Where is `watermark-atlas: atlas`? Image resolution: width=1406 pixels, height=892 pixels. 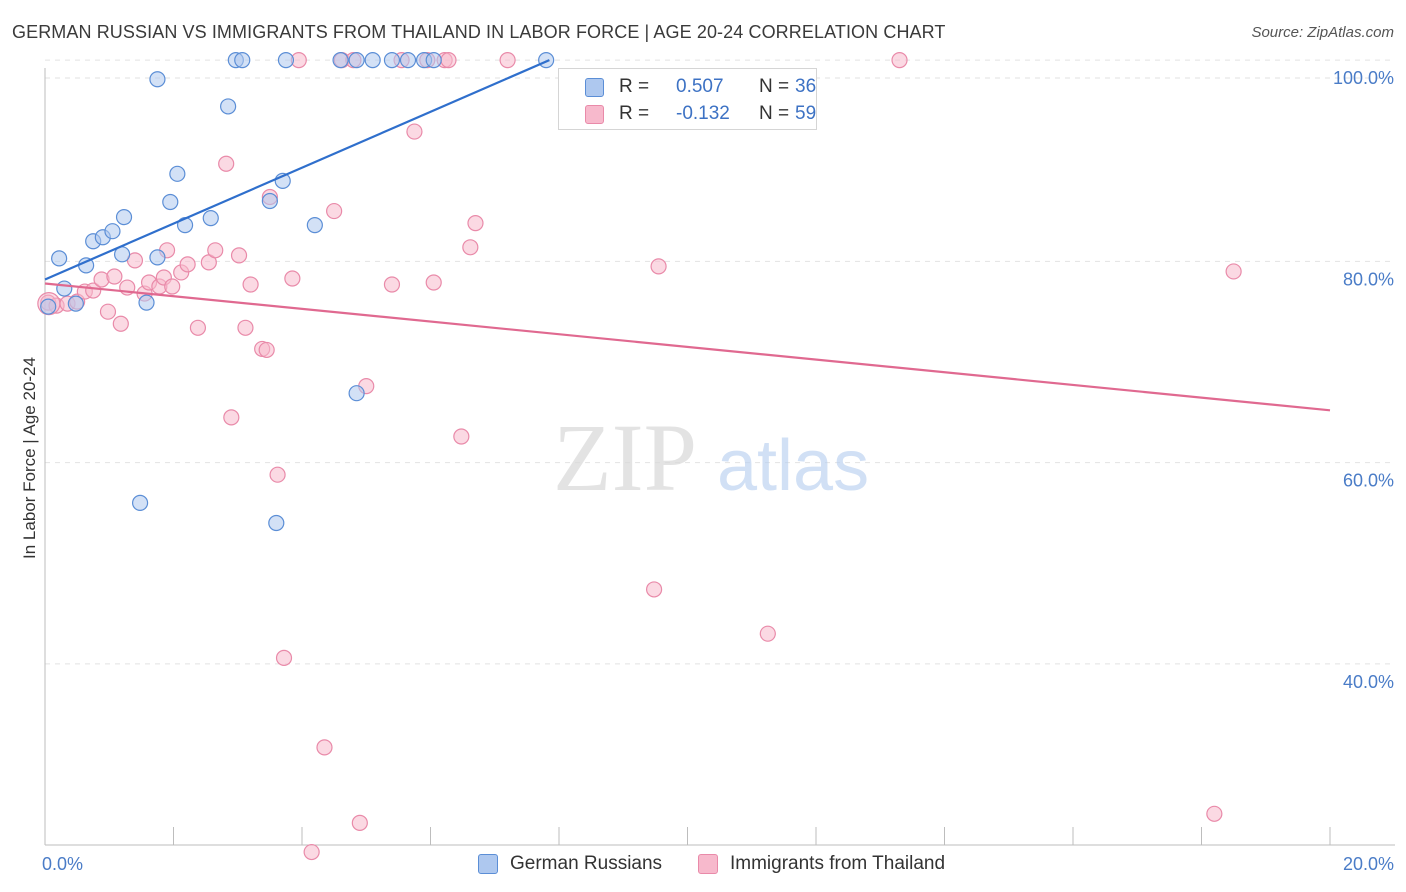
watermark-atlas: atlas is located at coordinates (793, 466).